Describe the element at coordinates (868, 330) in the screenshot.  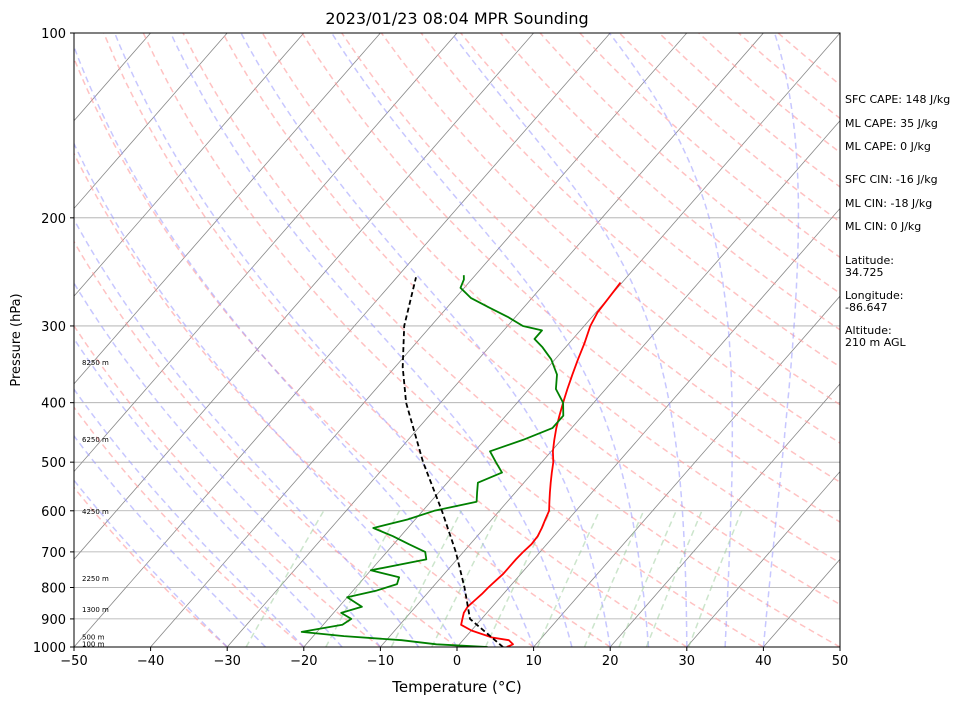
I see `altitude-label: Altitude:` at that location.